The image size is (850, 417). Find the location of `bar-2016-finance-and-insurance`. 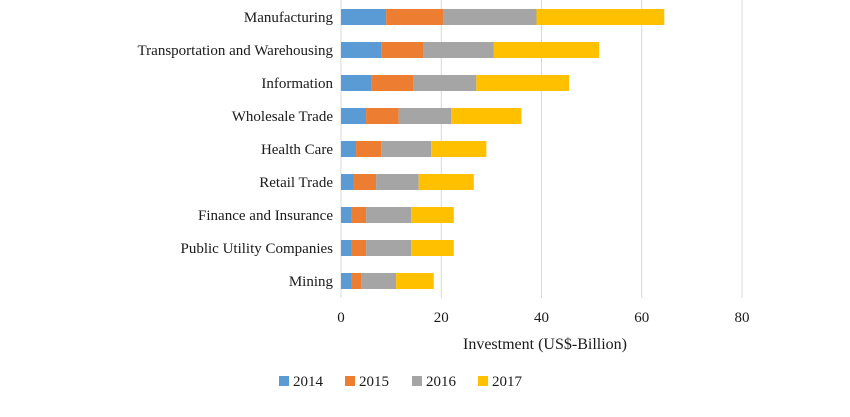

bar-2016-finance-and-insurance is located at coordinates (389, 215).